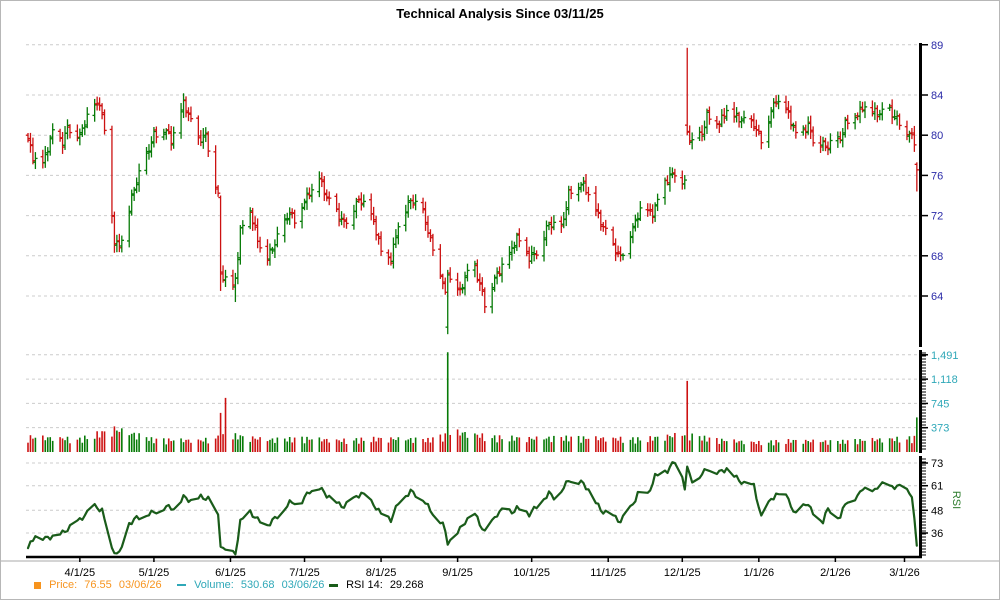 Image resolution: width=1000 pixels, height=600 pixels. What do you see at coordinates (230, 573) in the screenshot?
I see `svg-text: 6/1/25` at bounding box center [230, 573].